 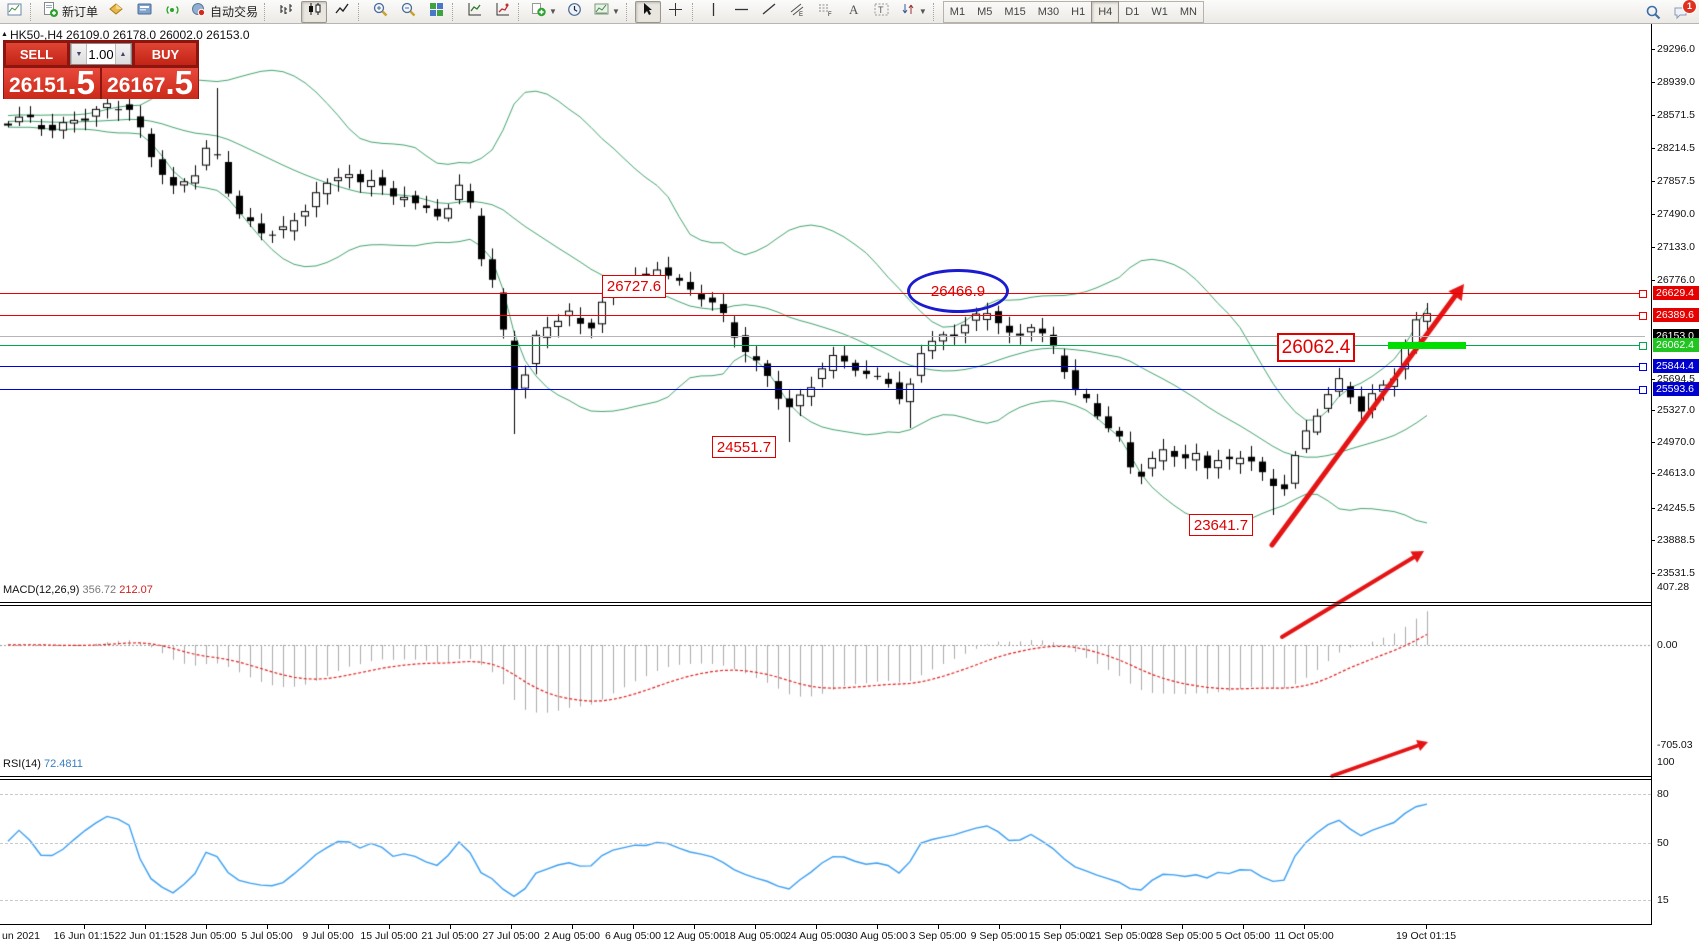 I want to click on tile-windows-button, so click(x=436, y=12).